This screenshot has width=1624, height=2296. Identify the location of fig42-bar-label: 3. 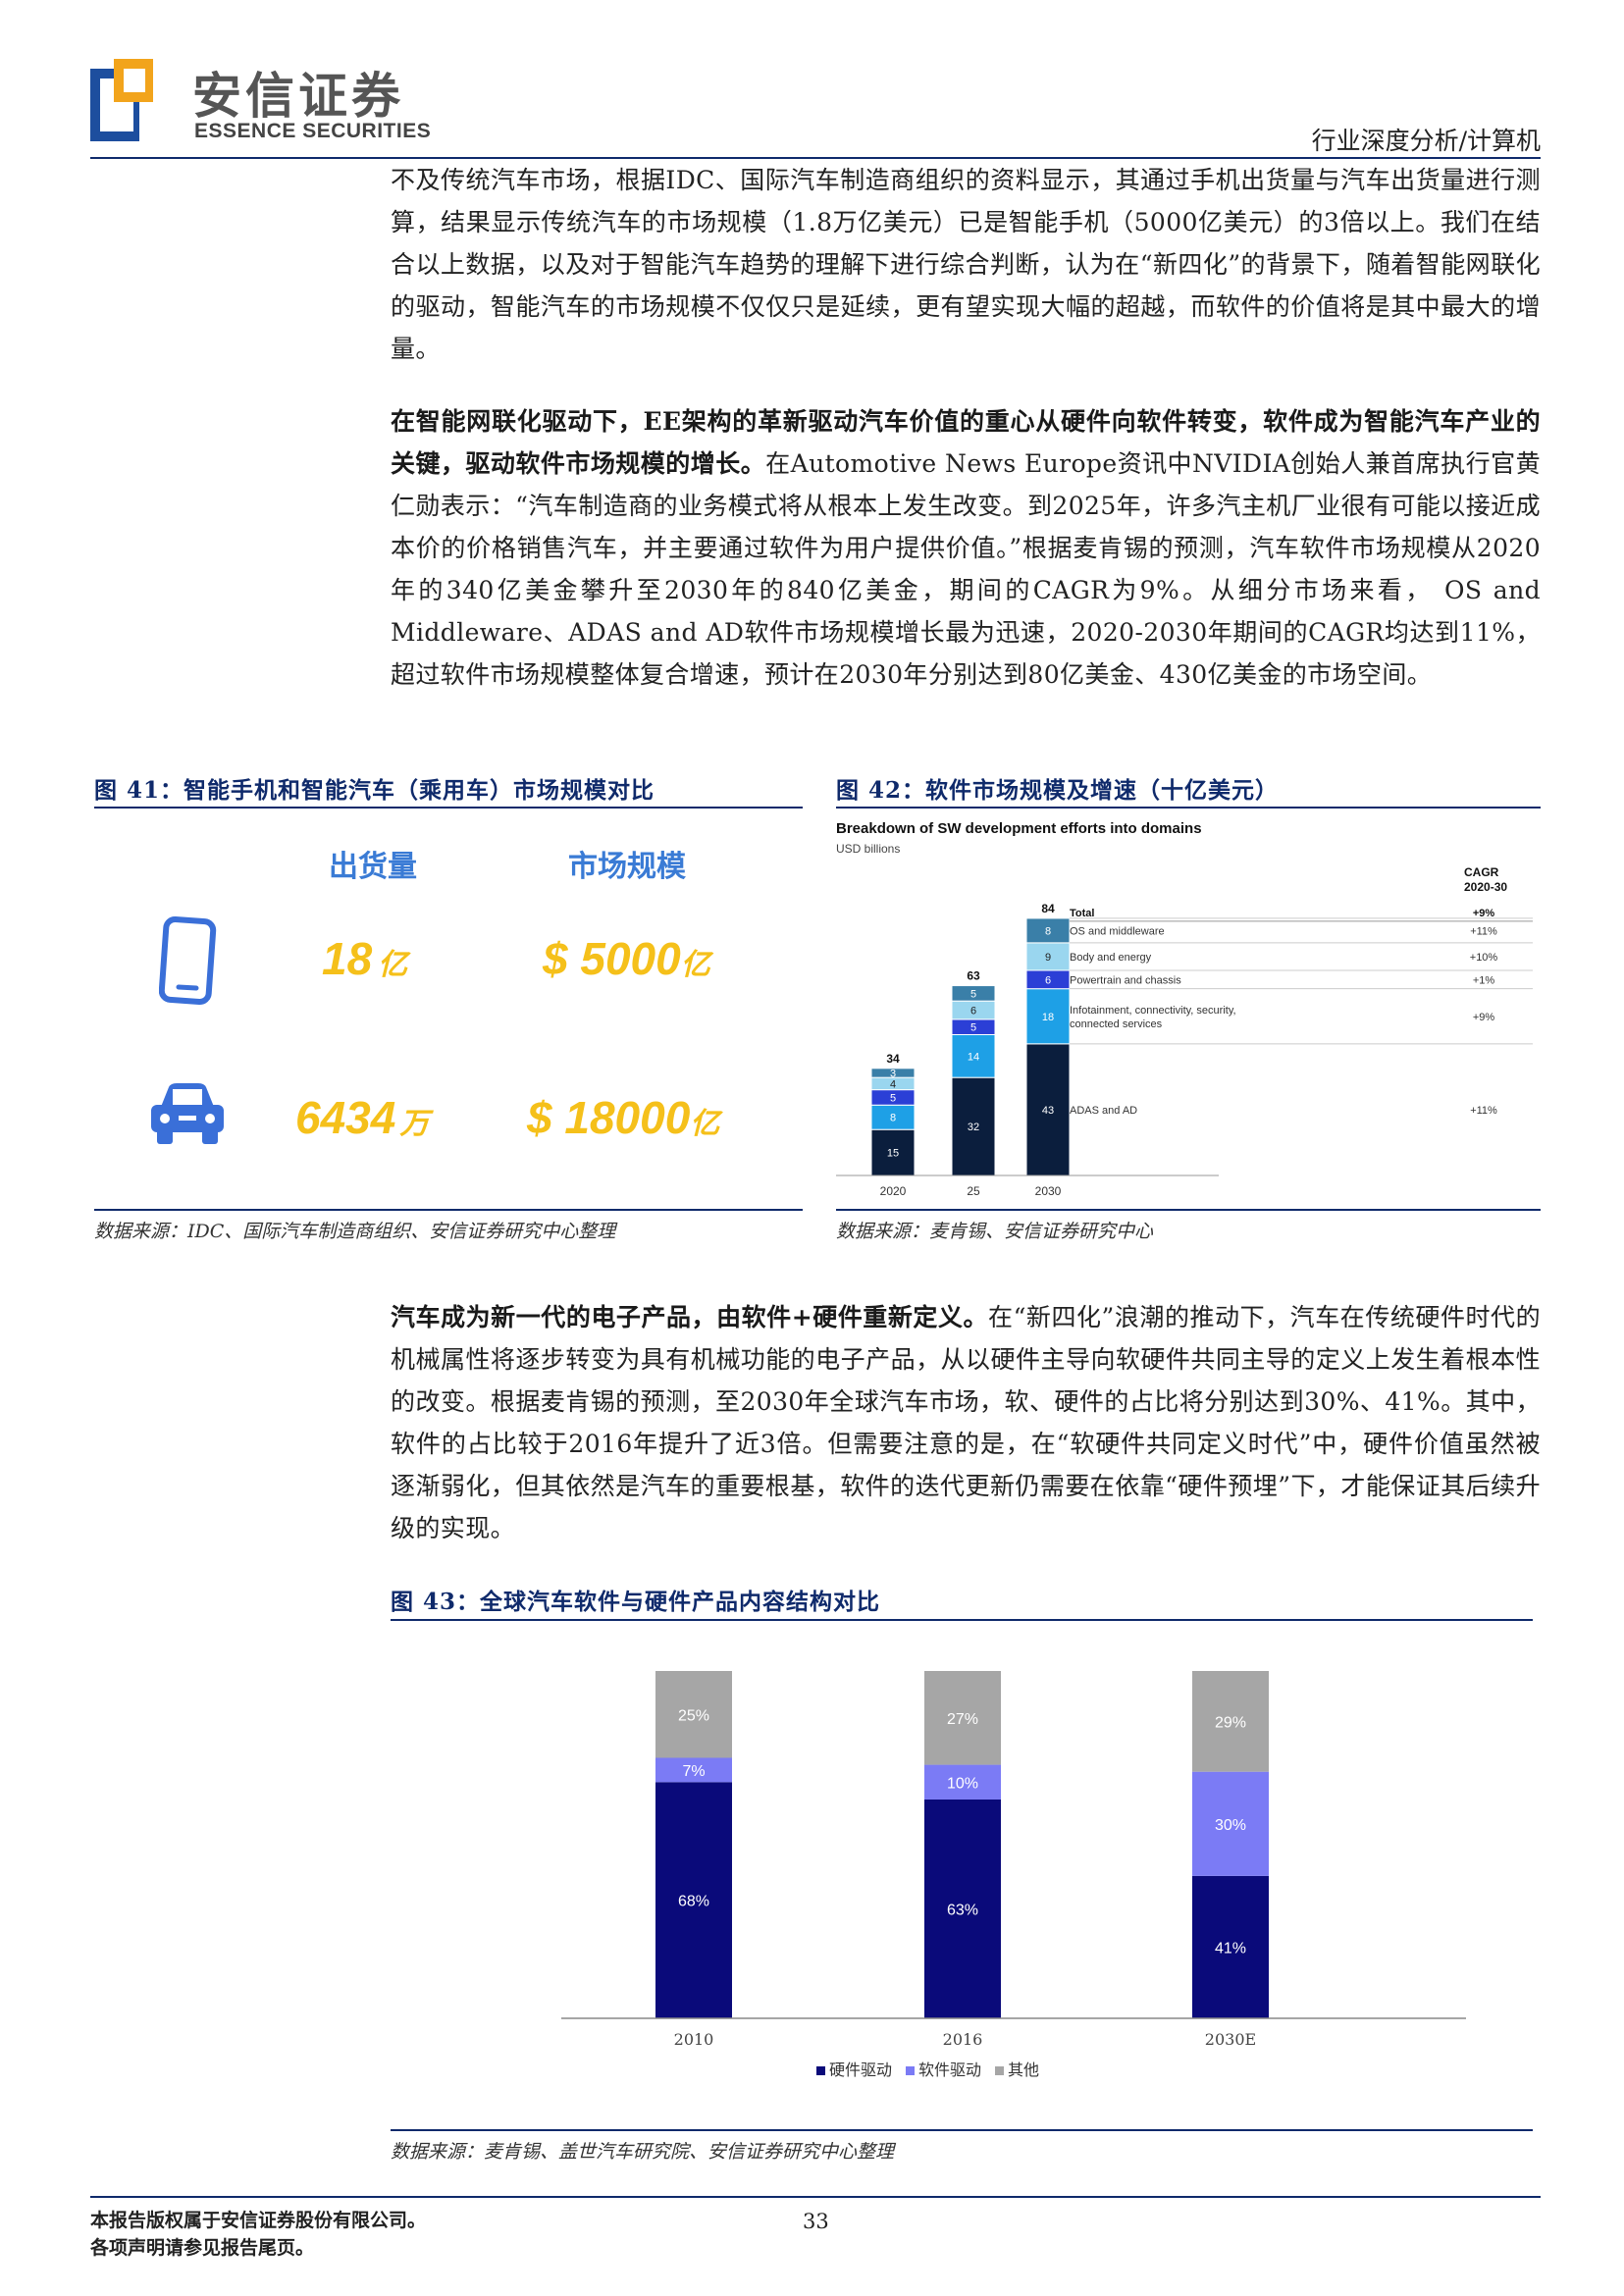
(893, 1073).